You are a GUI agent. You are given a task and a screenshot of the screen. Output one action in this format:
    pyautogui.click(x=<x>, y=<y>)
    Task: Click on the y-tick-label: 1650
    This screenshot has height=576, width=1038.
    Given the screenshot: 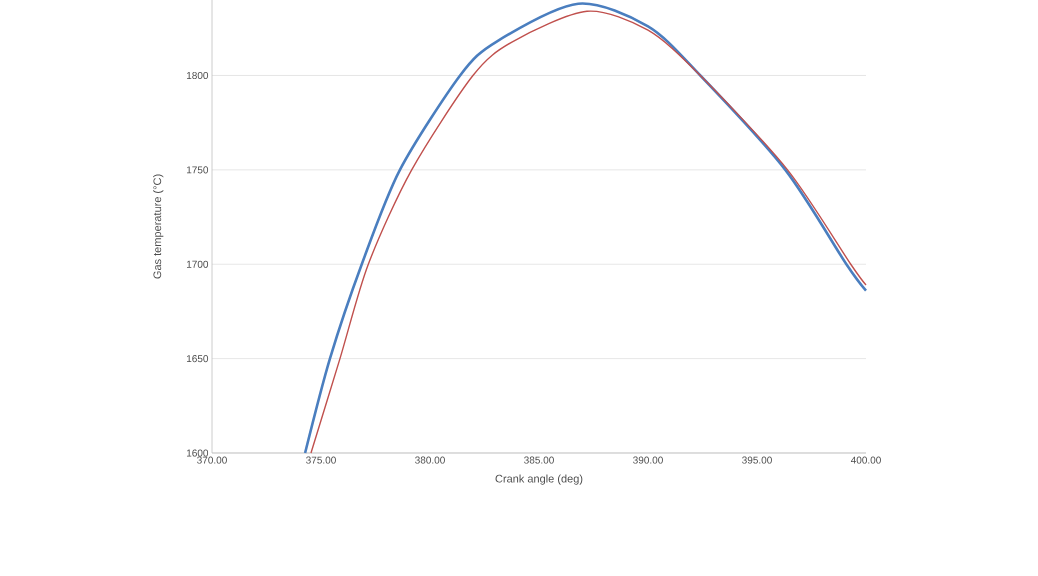 What is the action you would take?
    pyautogui.click(x=197, y=359)
    